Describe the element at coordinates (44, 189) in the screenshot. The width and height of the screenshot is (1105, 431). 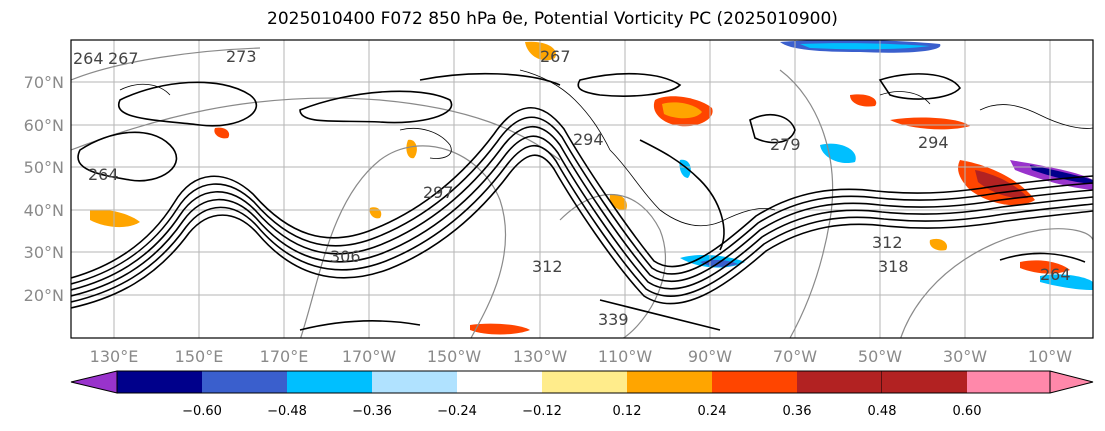
I see `latitude-labels: 70°N 60°N 50°N 40°N 30°N 20°N` at that location.